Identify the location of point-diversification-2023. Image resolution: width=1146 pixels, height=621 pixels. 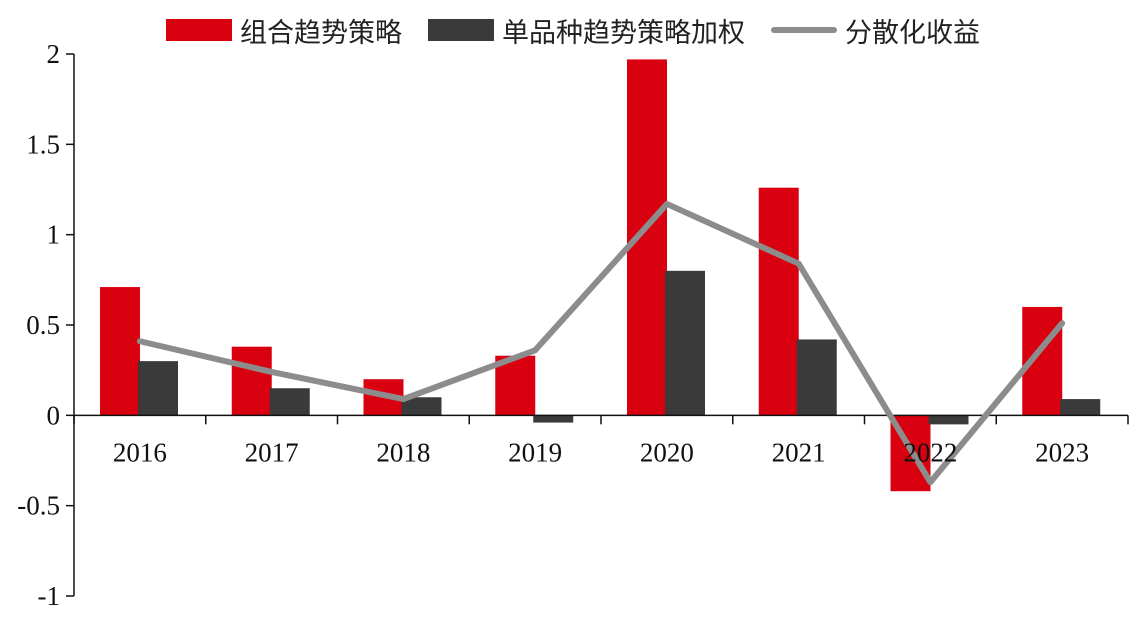
(1062, 323).